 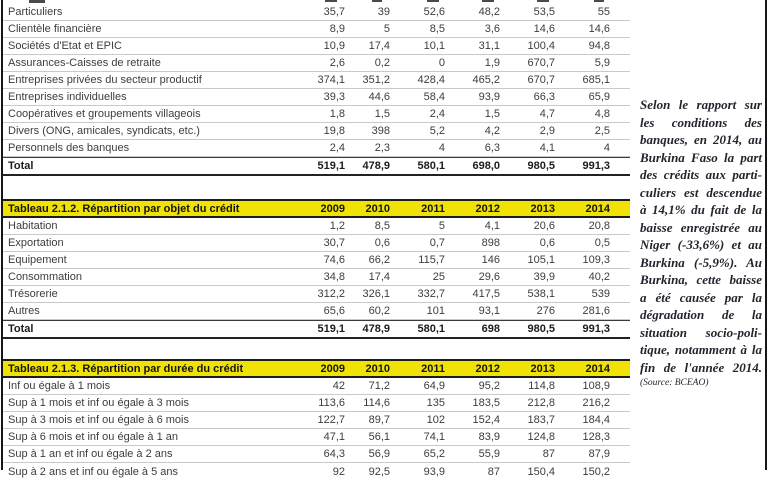 What do you see at coordinates (98, 420) in the screenshot?
I see `row-label: Sup à 3 mois et inf ou égale à 6 mois` at bounding box center [98, 420].